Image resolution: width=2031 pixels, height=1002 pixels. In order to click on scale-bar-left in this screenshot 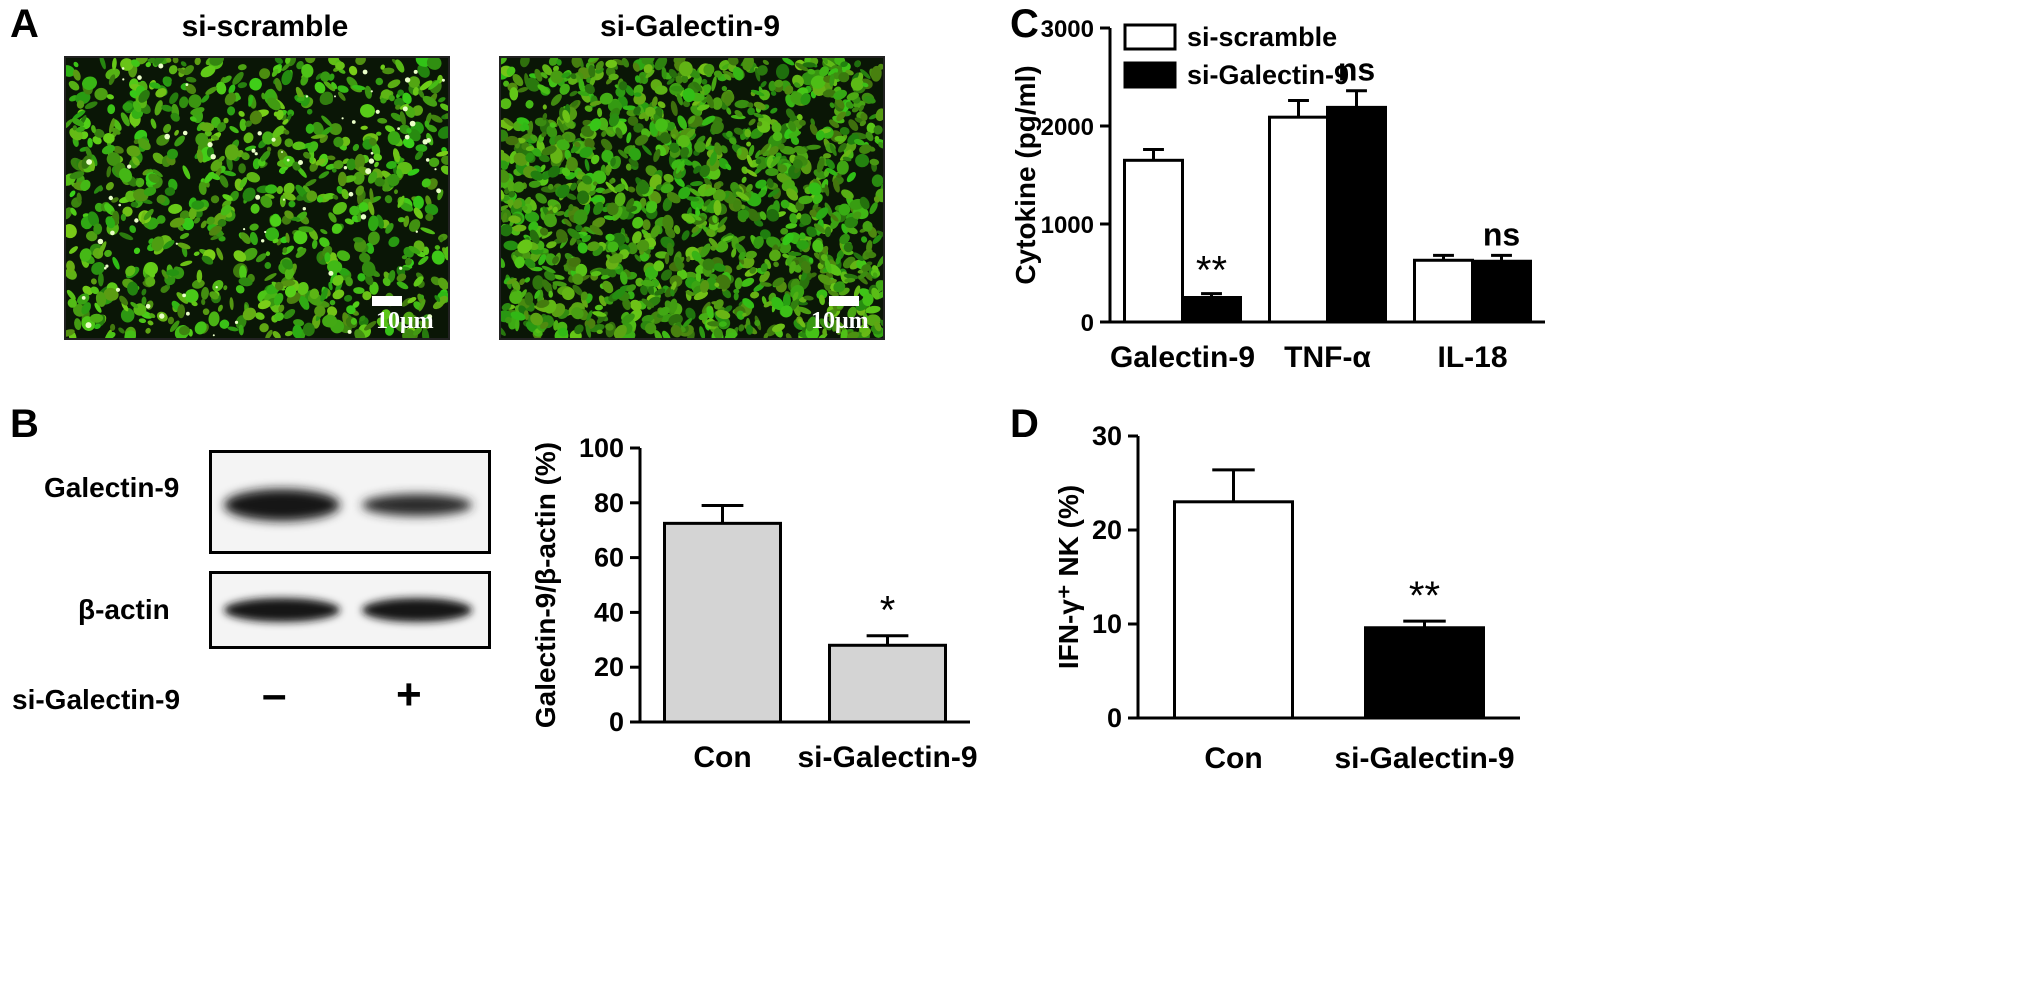, I will do `click(387, 301)`.